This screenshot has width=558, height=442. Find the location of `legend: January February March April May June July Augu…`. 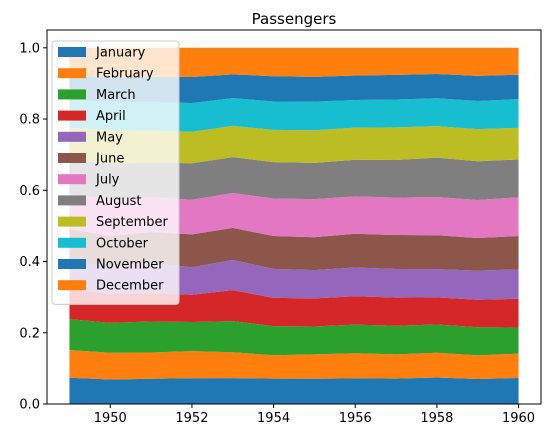

legend: January February March April May June July Augu… is located at coordinates (115, 172).